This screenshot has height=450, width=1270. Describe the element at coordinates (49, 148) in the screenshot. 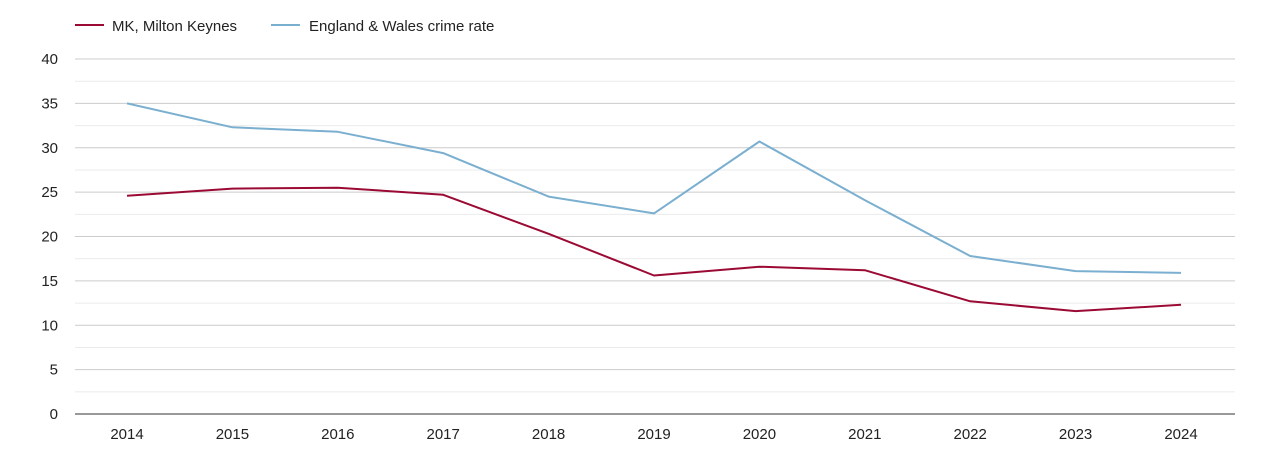

I see `y-tick-label: 30` at that location.